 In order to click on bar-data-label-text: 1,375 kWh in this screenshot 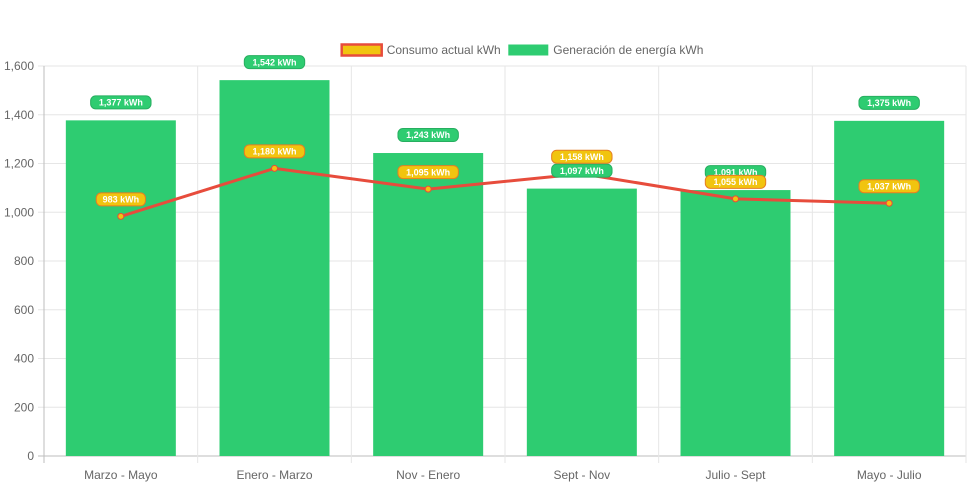, I will do `click(889, 103)`.